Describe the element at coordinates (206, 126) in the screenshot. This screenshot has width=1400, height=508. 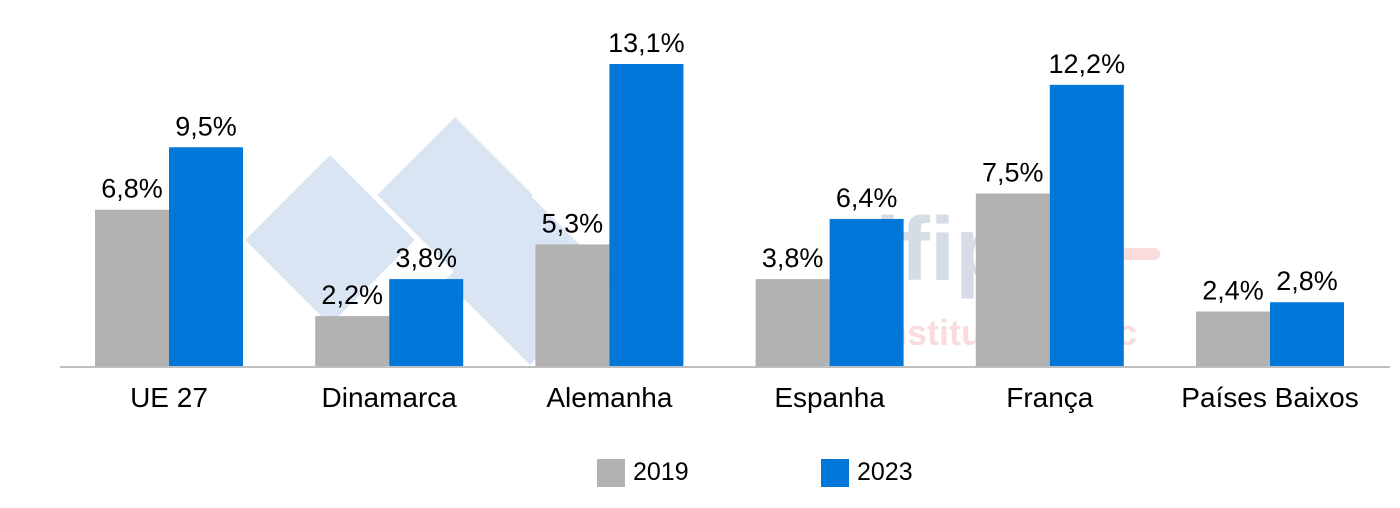
I see `data-label: 9,5%` at that location.